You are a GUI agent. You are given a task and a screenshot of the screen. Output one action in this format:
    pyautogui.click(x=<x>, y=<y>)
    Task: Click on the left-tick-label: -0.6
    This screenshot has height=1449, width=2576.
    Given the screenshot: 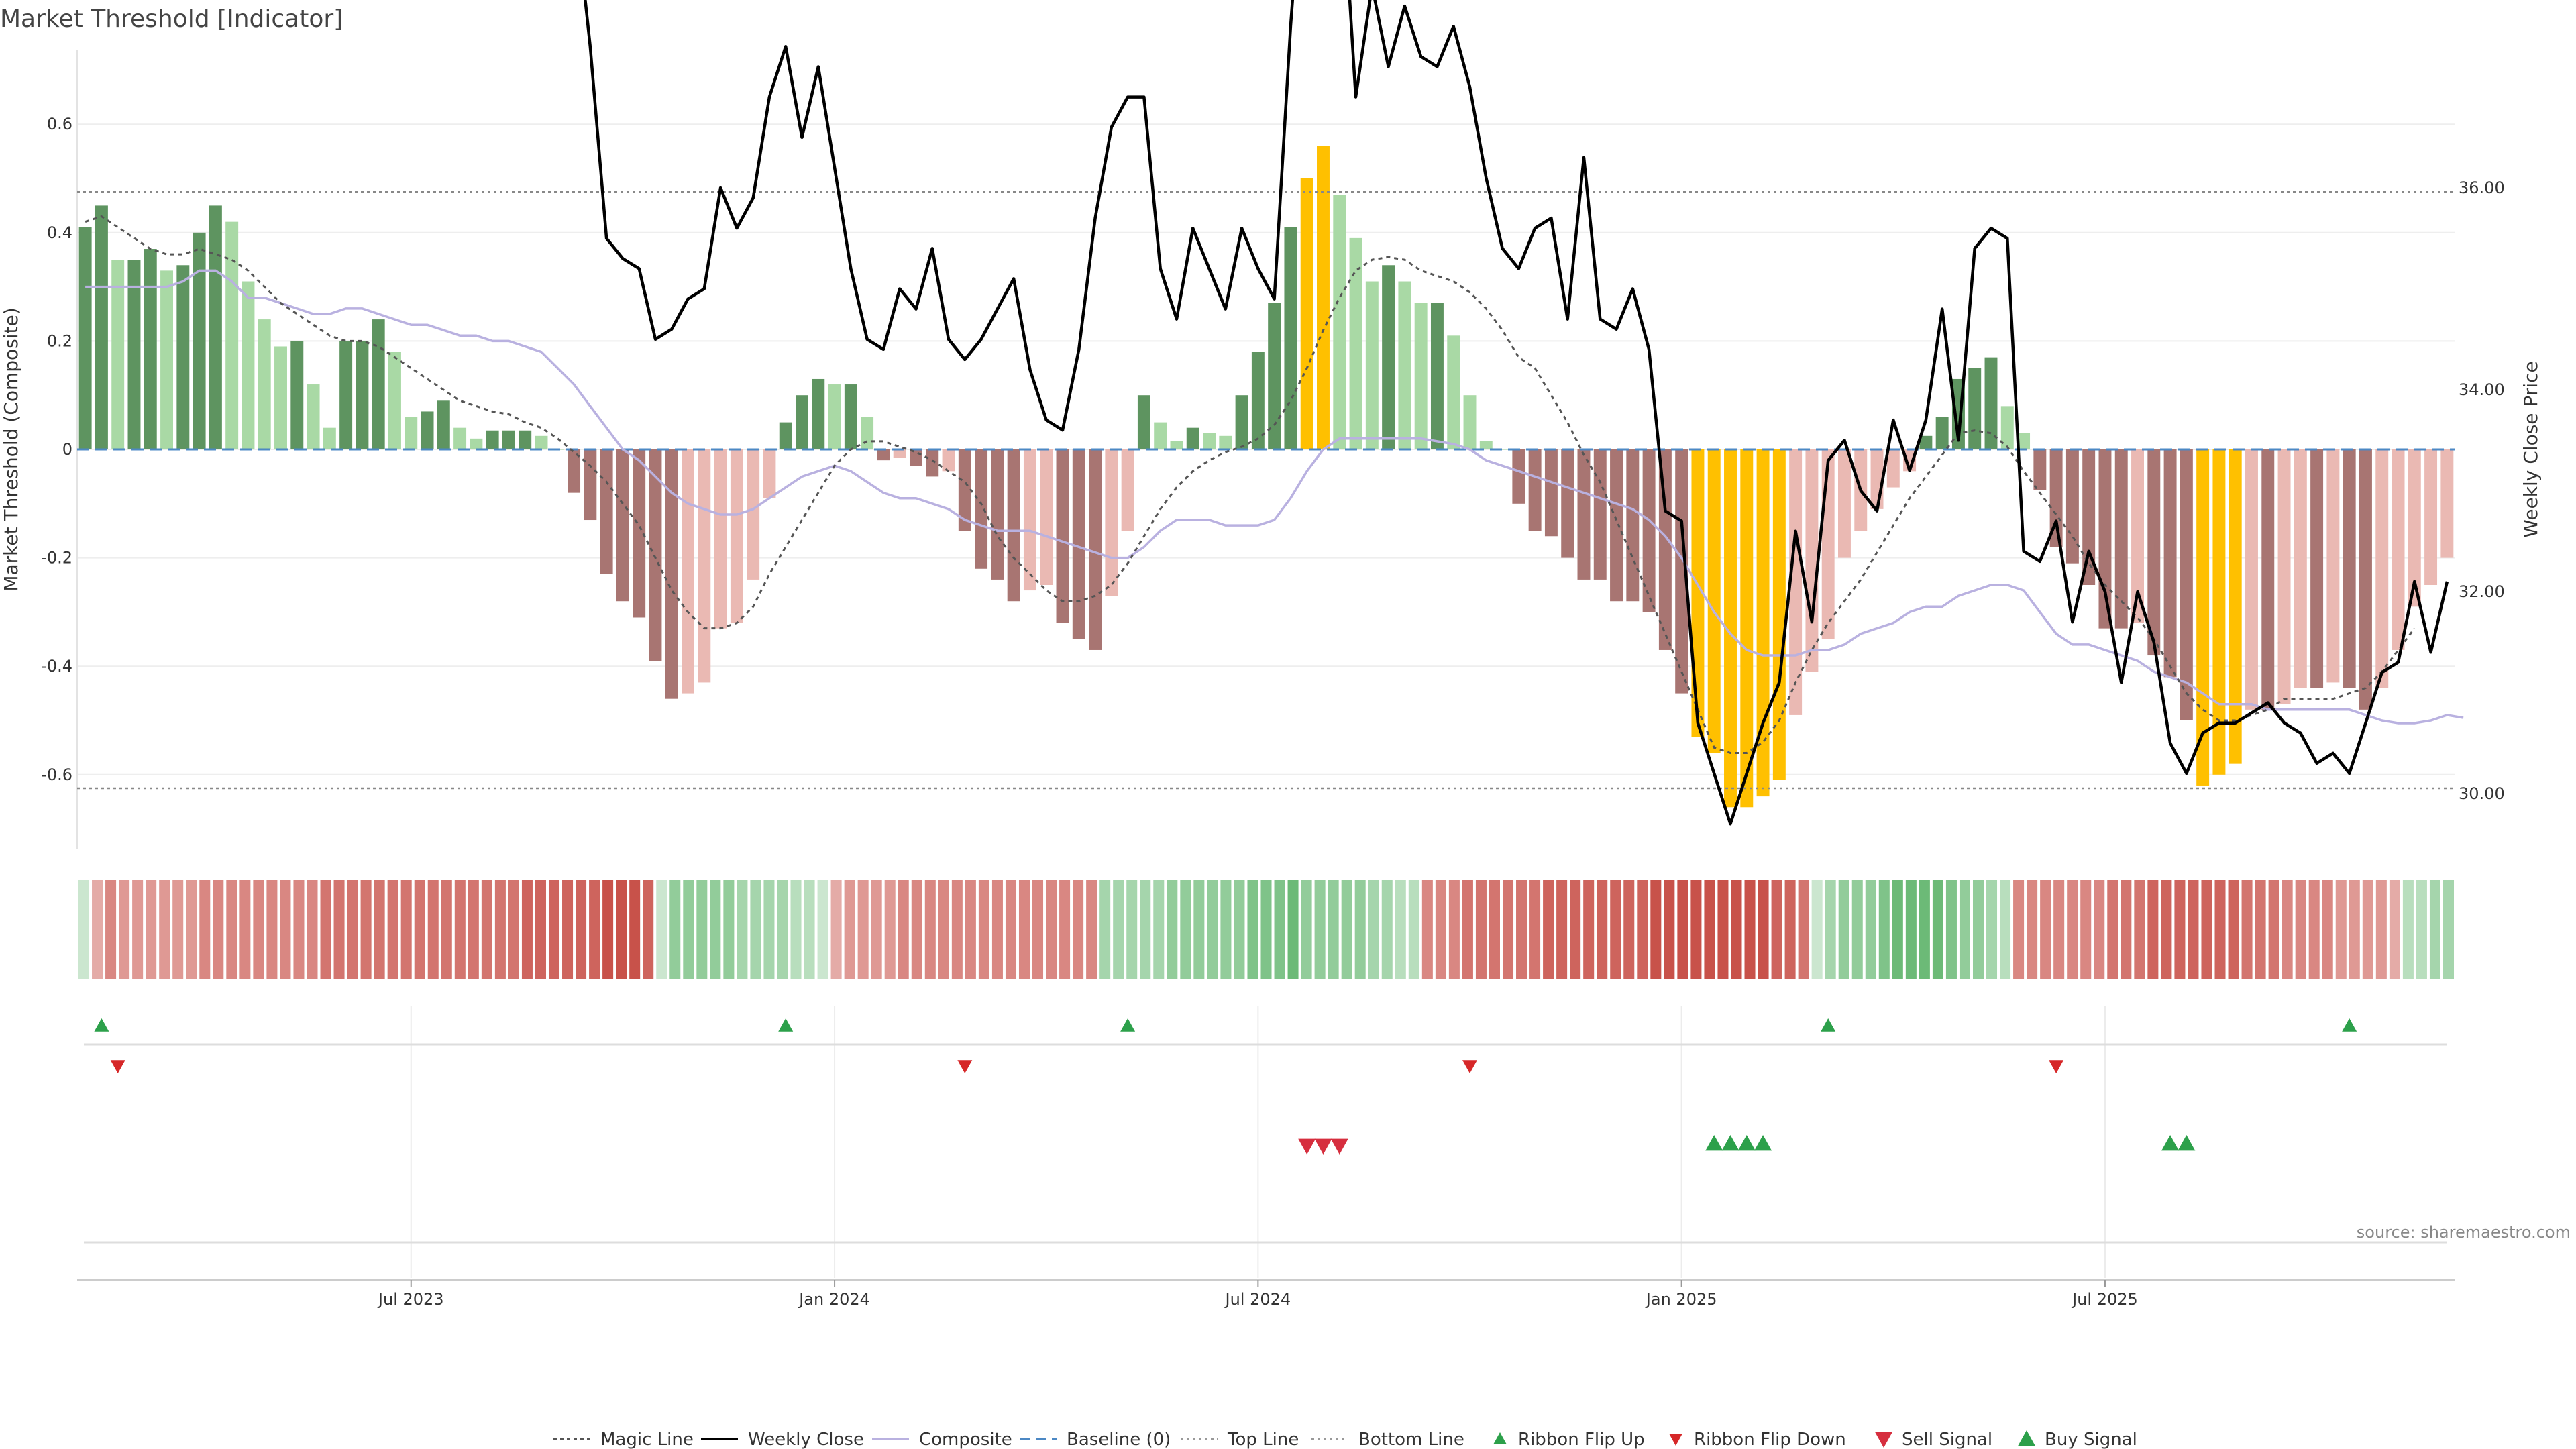 What is the action you would take?
    pyautogui.click(x=56, y=774)
    